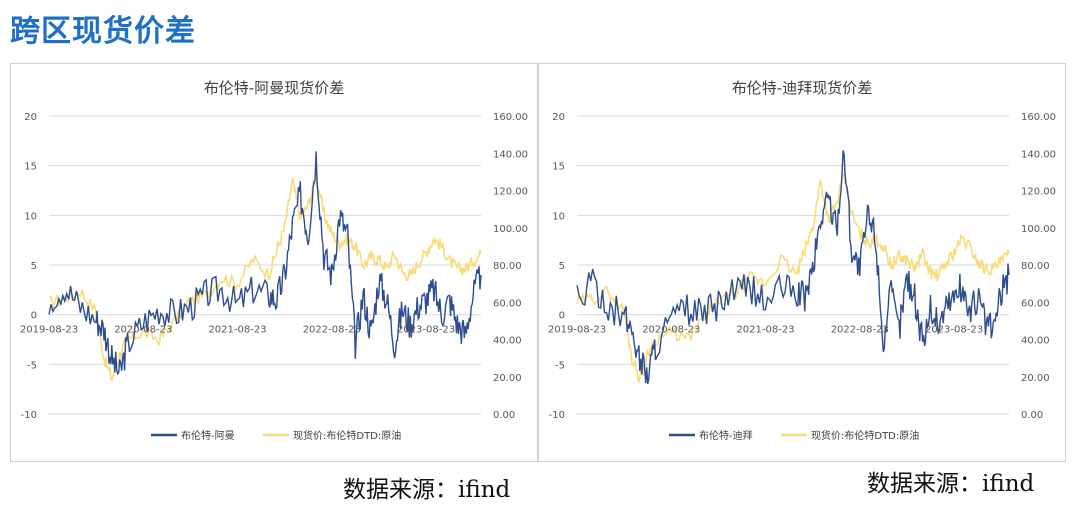 The image size is (1080, 505). I want to click on page-title: 跨区现货价差, so click(103, 31).